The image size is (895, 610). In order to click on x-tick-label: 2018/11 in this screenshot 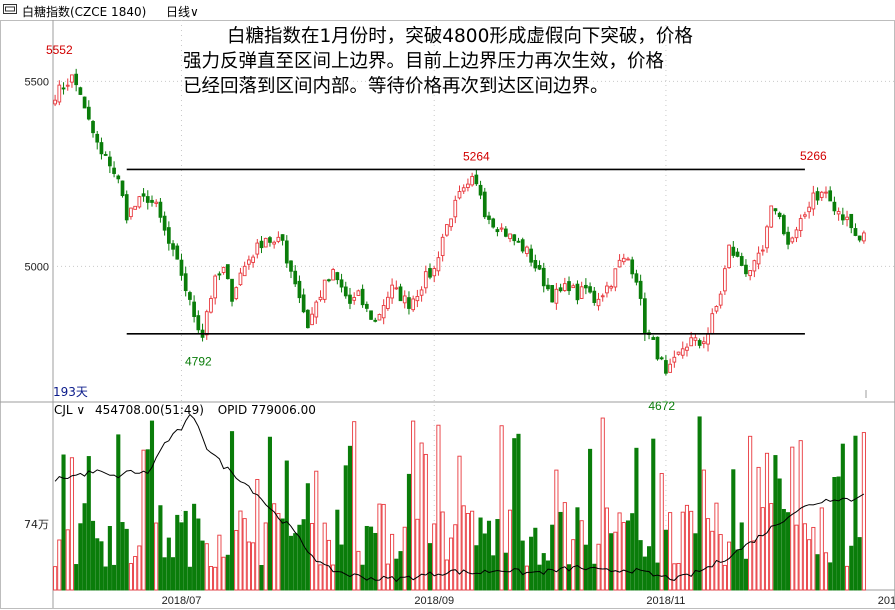, I will do `click(665, 601)`.